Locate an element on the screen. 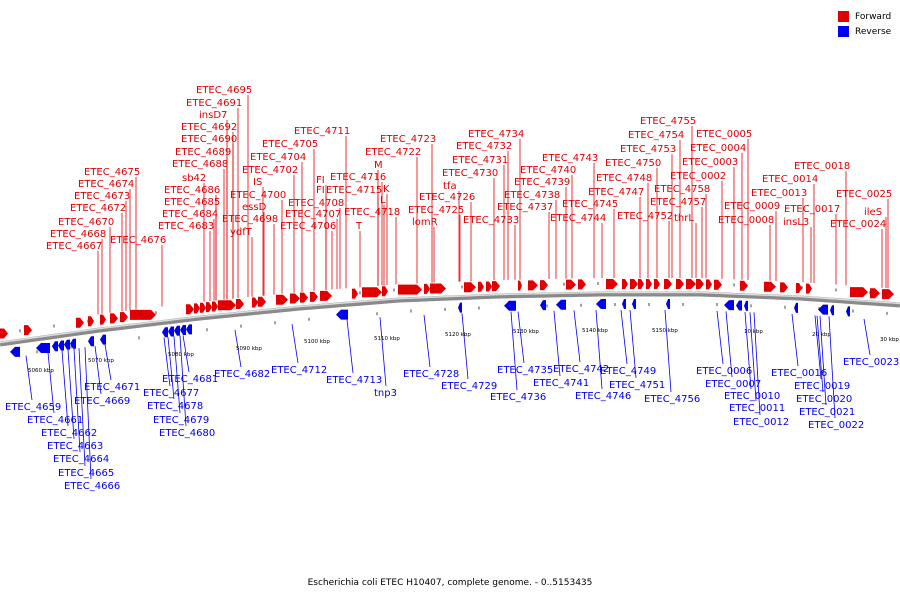 The height and width of the screenshot is (600, 900). scale-label: 5110 kbp is located at coordinates (387, 339).